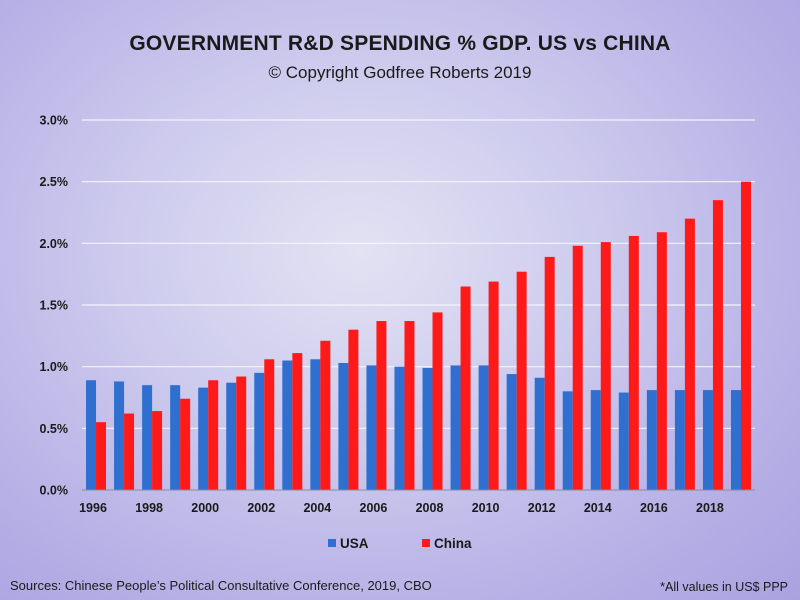  What do you see at coordinates (175, 437) in the screenshot?
I see `bar-usa-1999` at bounding box center [175, 437].